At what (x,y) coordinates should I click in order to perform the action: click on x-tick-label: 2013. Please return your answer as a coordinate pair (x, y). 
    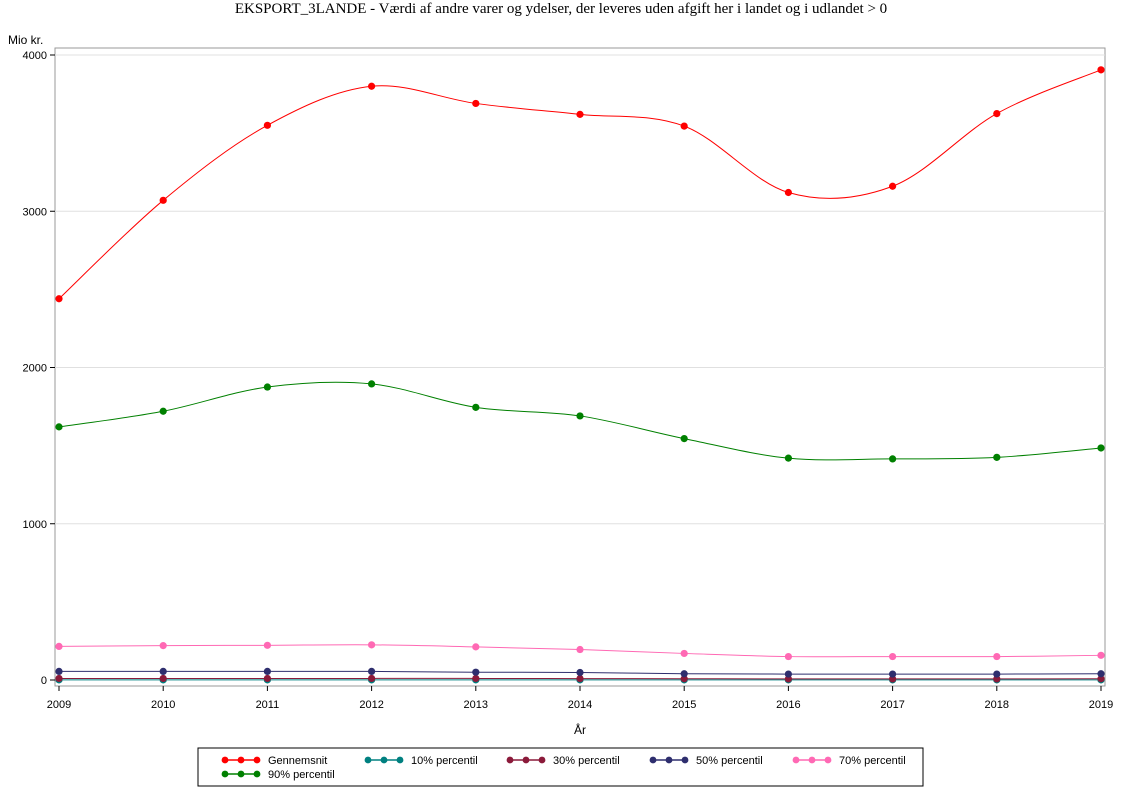
    Looking at the image, I should click on (476, 705).